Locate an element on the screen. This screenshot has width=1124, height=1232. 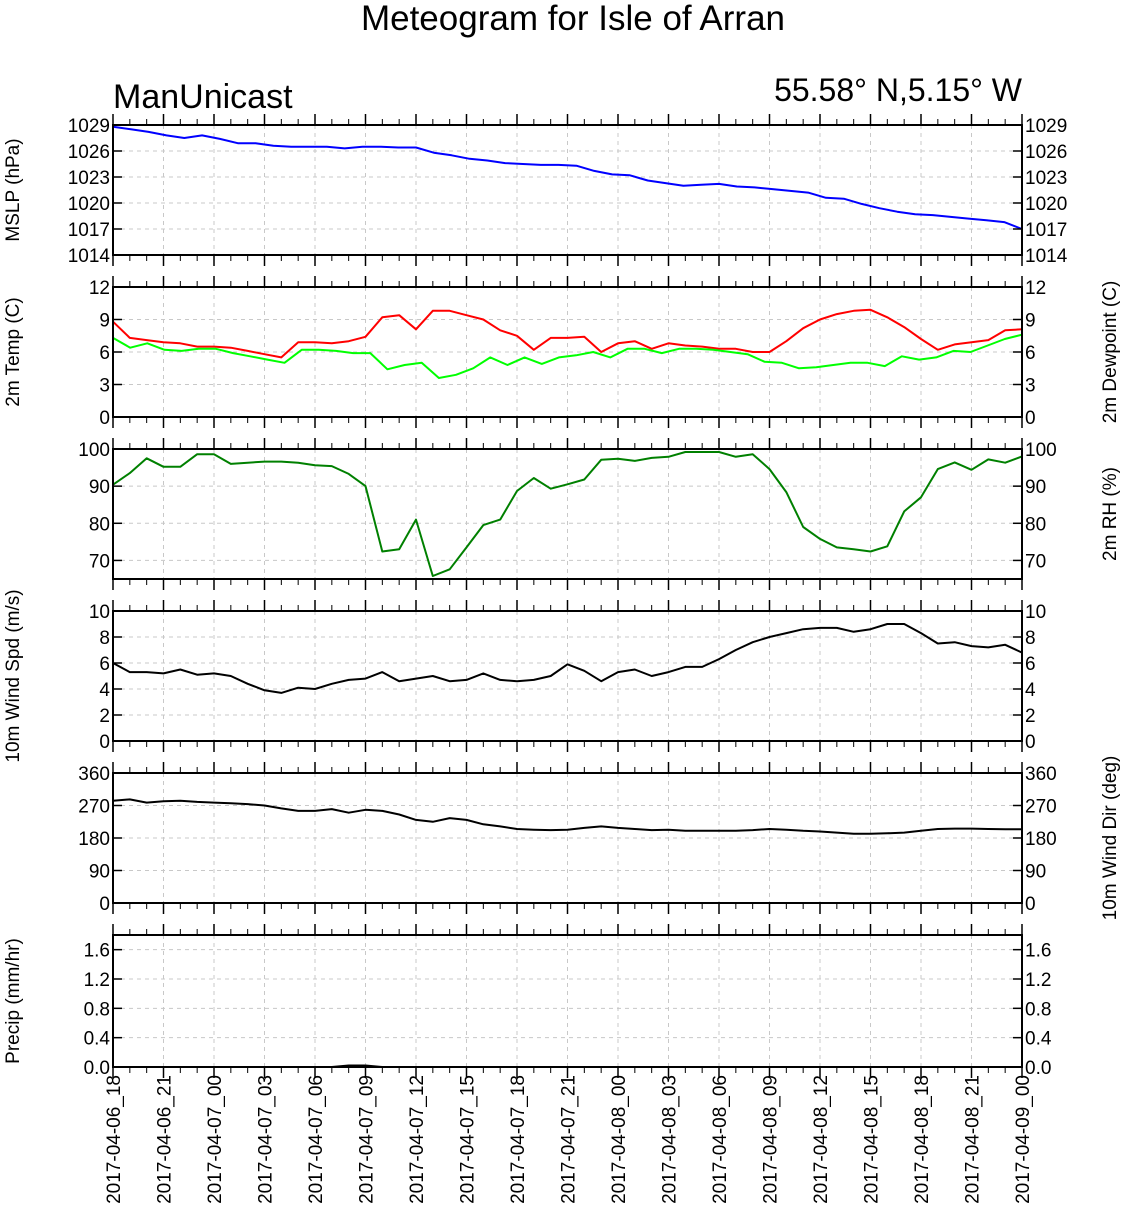
y-axis-title-left: MSLP (hPa) is located at coordinates (13, 189).